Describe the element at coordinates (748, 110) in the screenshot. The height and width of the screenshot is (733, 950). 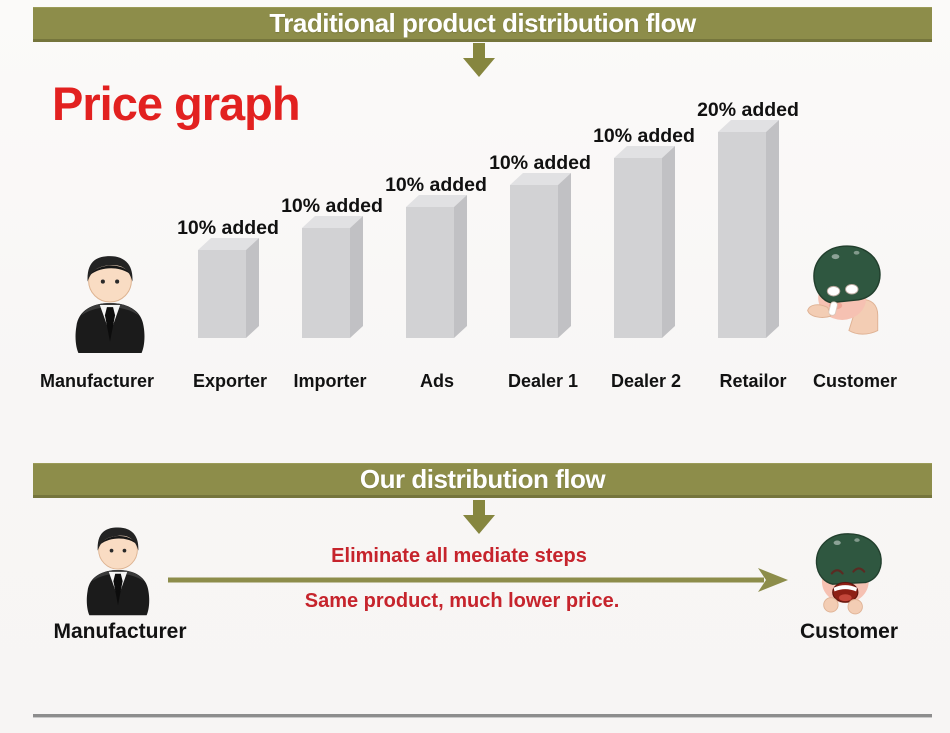
I see `bar-percent-label: 20% added` at that location.